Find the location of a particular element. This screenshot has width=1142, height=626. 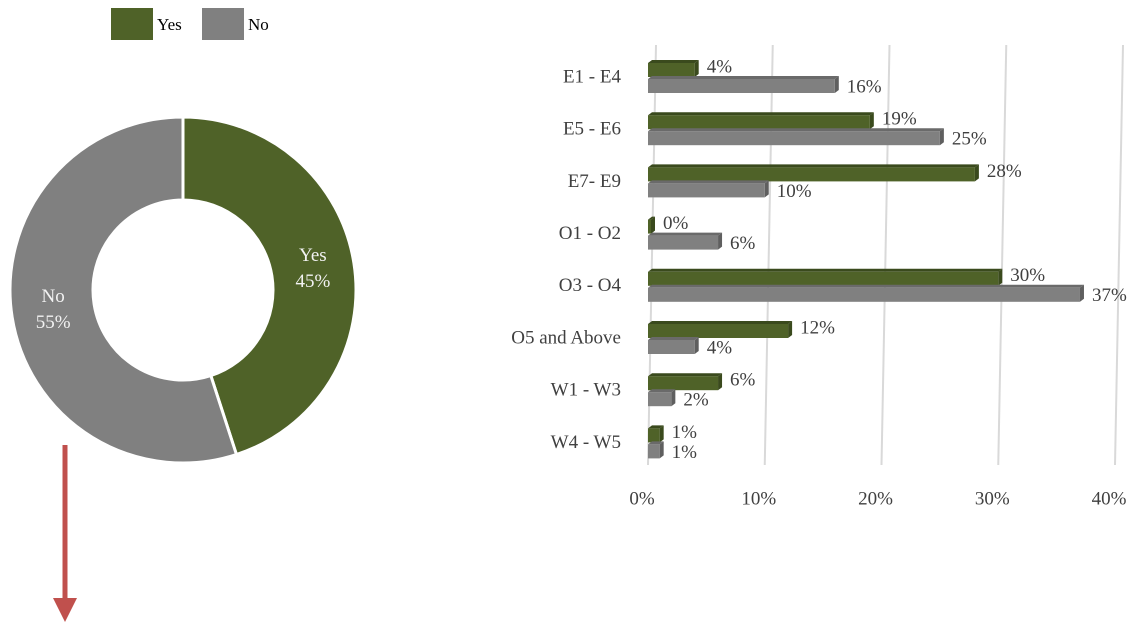

legend-label: Yes is located at coordinates (169, 24).